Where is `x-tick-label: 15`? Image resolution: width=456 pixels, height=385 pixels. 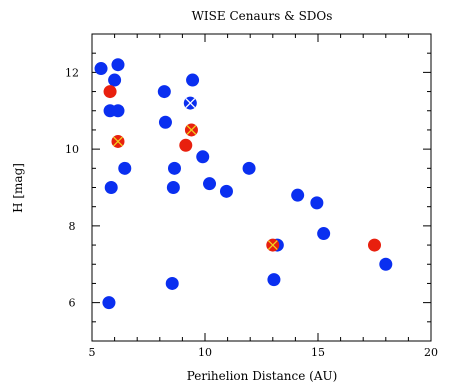 x-tick-label: 15 is located at coordinates (318, 352).